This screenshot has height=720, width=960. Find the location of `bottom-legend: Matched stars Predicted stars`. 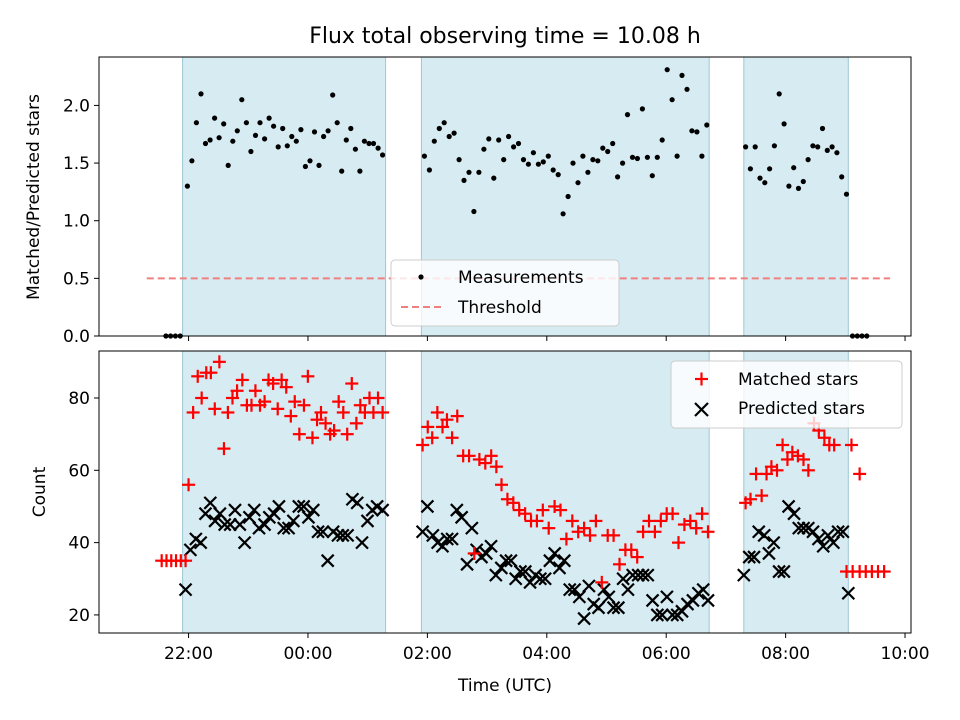

bottom-legend: Matched stars Predicted stars is located at coordinates (786, 394).